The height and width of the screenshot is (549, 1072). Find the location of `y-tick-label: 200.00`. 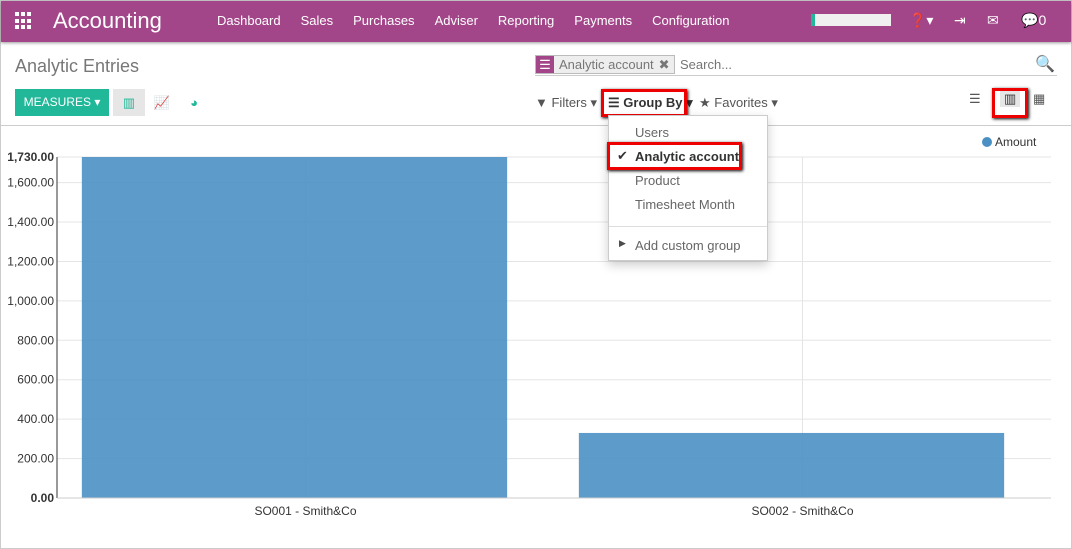

y-tick-label: 200.00 is located at coordinates (35, 459).